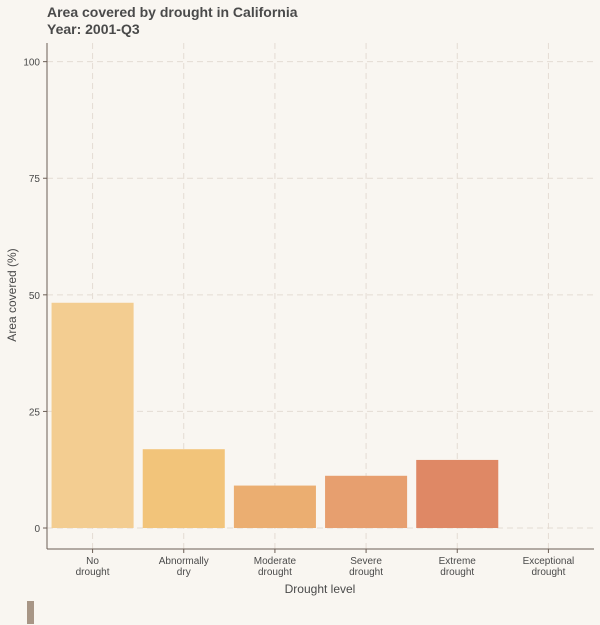 This screenshot has height=625, width=600. Describe the element at coordinates (275, 567) in the screenshot. I see `x-tick-label: Moderate drought` at that location.